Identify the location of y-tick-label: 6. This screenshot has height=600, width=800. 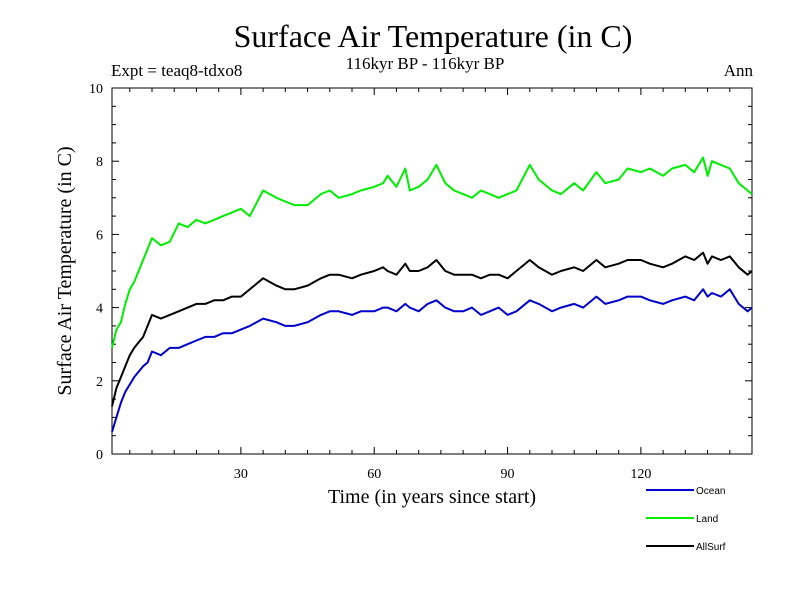
(99, 235).